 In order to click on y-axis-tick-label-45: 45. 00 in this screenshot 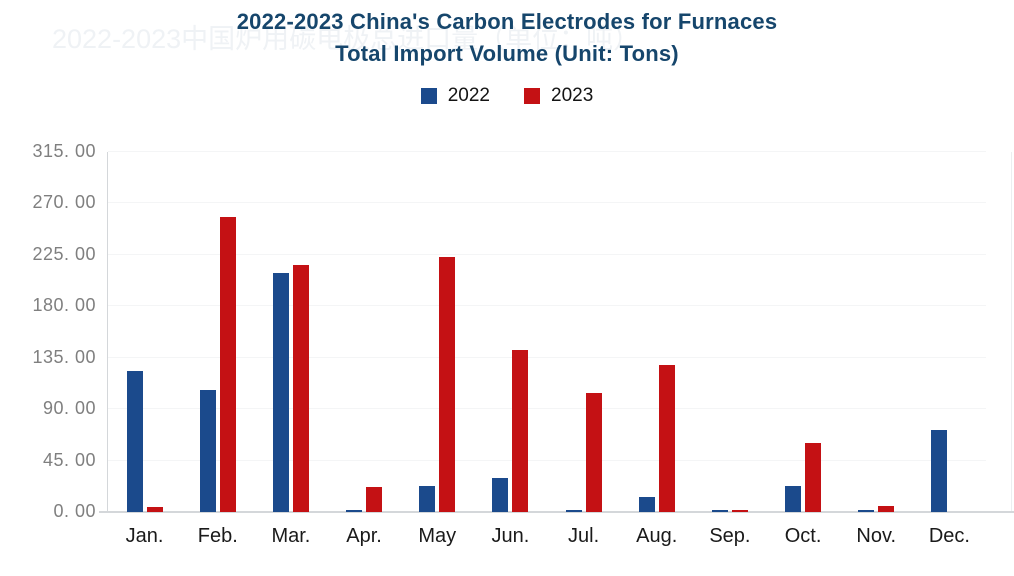, I will do `click(69, 459)`.